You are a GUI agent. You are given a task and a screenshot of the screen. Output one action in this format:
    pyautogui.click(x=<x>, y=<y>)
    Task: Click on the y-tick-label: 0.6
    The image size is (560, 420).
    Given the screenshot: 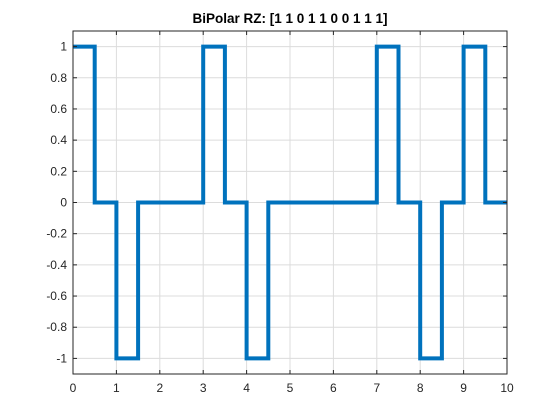 What is the action you would take?
    pyautogui.click(x=58, y=109)
    